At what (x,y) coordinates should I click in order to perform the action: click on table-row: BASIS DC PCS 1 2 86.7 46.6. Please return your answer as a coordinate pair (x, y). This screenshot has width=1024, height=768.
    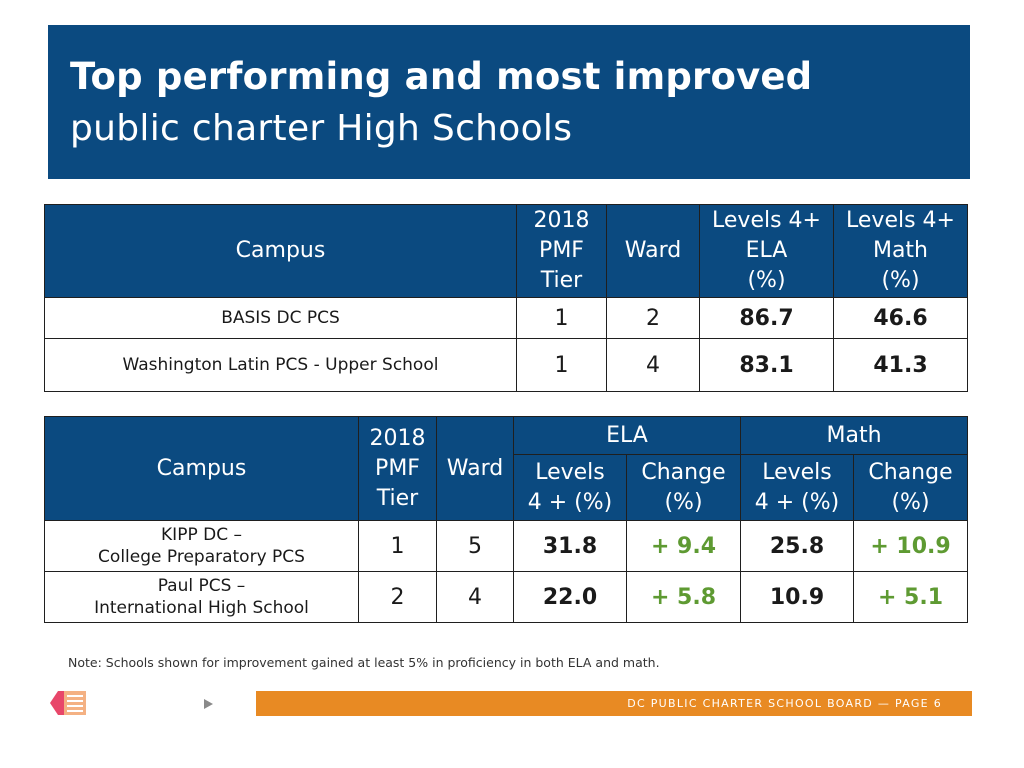
    Looking at the image, I should click on (506, 318).